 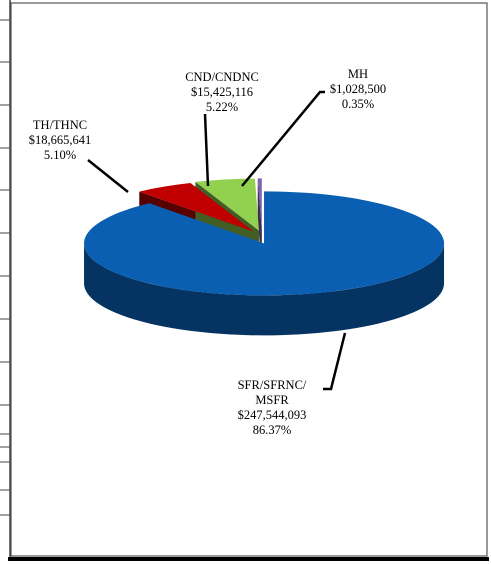 I want to click on label-cat: MH, so click(x=358, y=74).